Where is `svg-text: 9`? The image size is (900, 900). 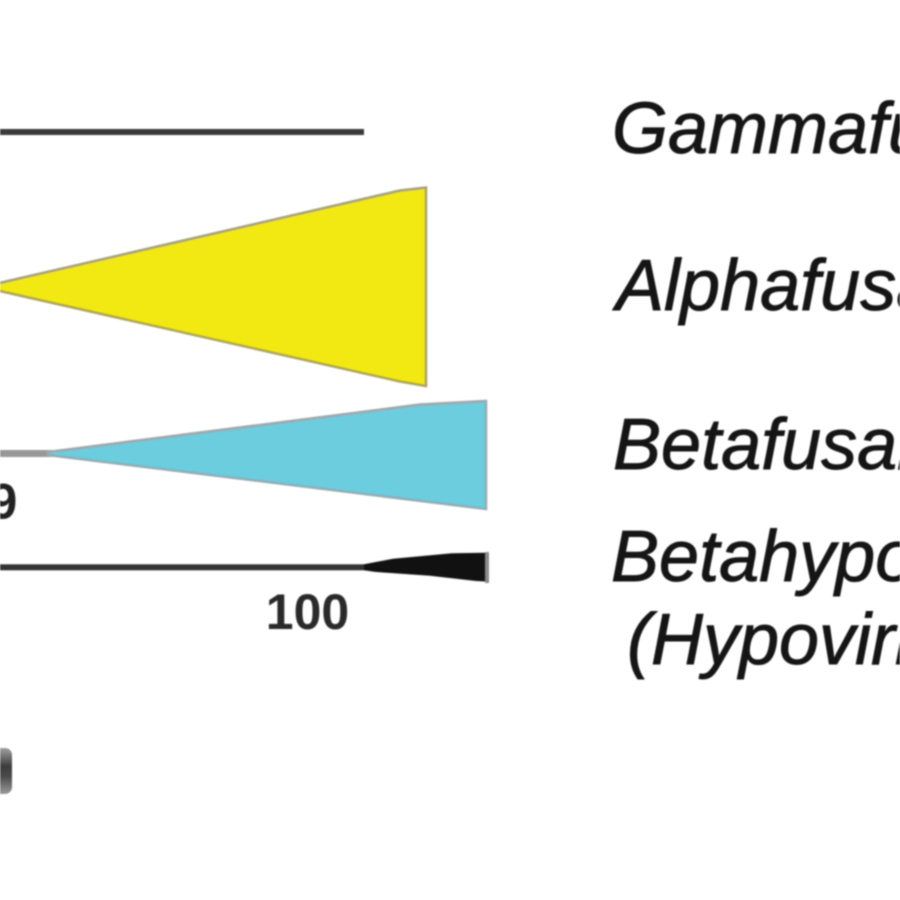 svg-text: 9 is located at coordinates (8, 502).